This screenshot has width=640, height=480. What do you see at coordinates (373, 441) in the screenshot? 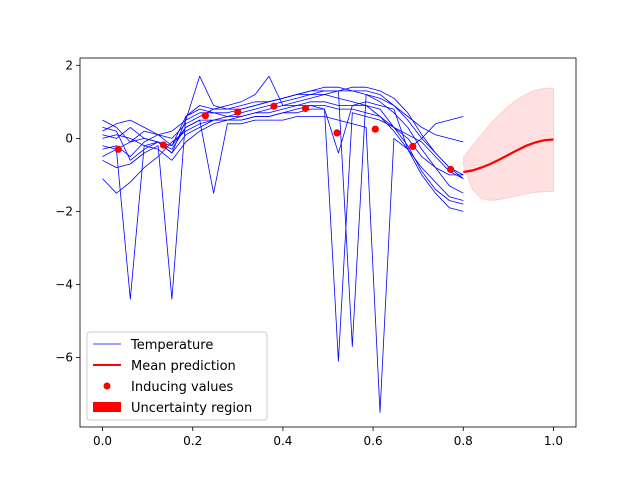
I see `x-tick-label: 0.6` at bounding box center [373, 441].